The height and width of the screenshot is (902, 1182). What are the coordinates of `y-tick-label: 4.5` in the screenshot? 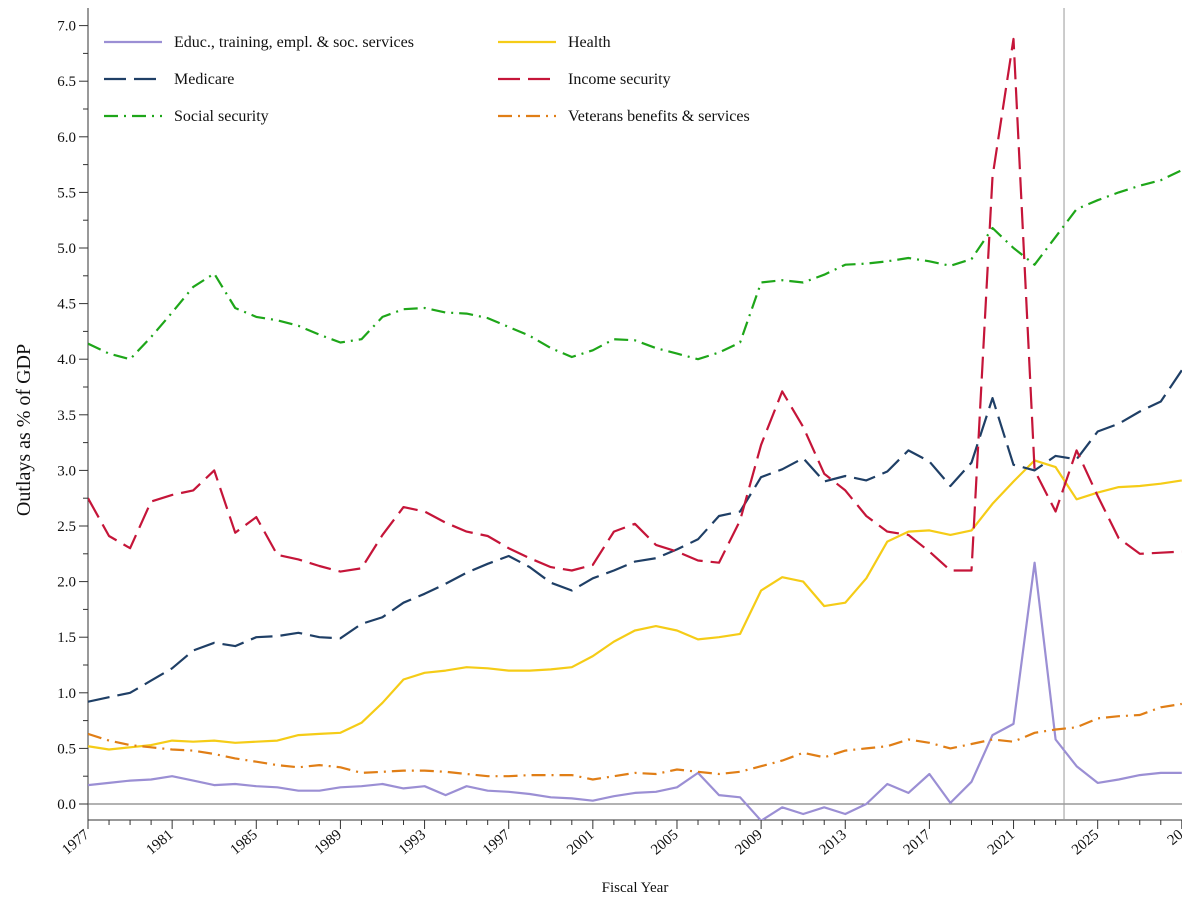 It's located at (66, 305).